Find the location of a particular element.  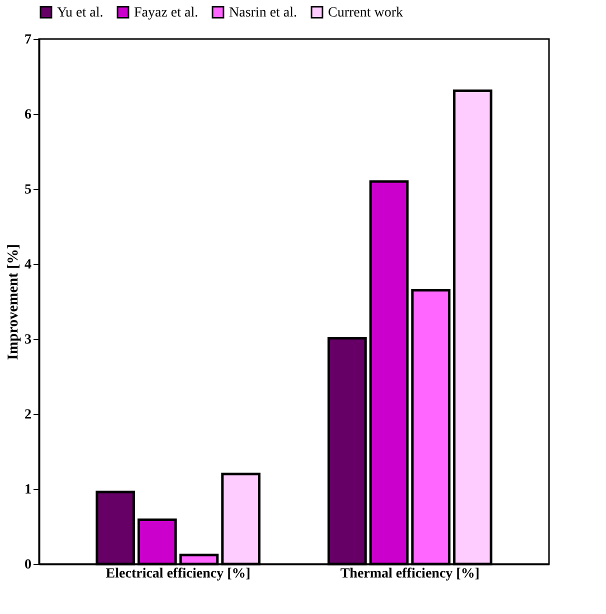

y-tick-label: 3 is located at coordinates (28, 340).